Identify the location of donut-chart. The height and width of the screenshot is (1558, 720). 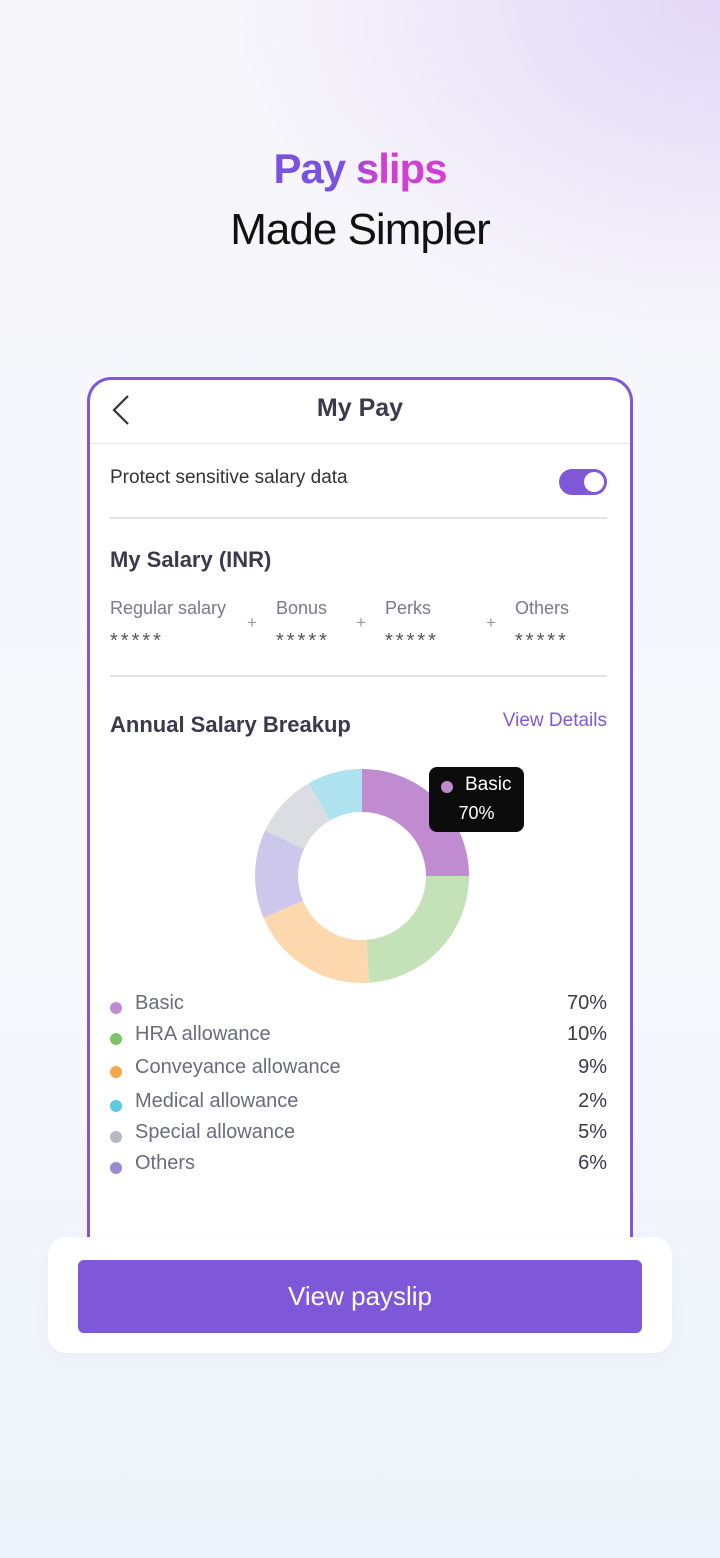
(362, 876).